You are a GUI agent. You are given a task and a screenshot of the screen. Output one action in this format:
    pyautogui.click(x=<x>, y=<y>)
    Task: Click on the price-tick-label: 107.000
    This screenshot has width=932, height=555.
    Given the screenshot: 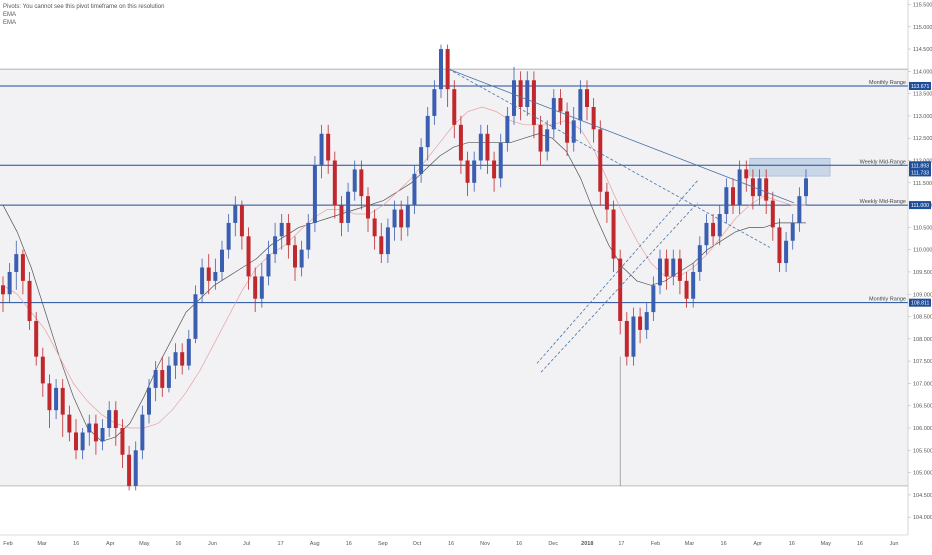 What is the action you would take?
    pyautogui.click(x=922, y=384)
    